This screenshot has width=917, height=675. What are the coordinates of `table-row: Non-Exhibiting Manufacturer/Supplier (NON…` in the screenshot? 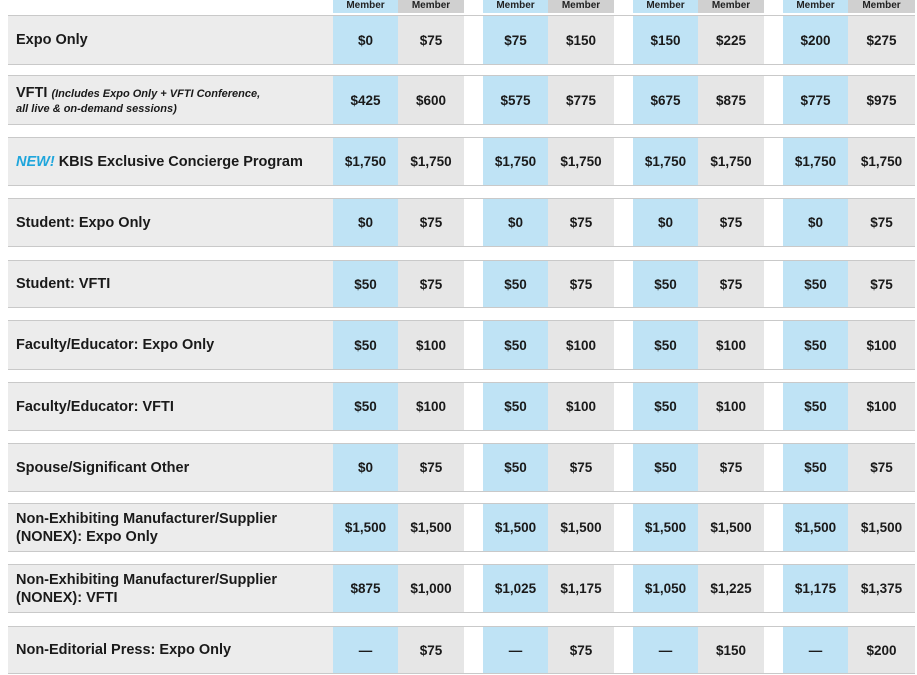 It's located at (461, 527).